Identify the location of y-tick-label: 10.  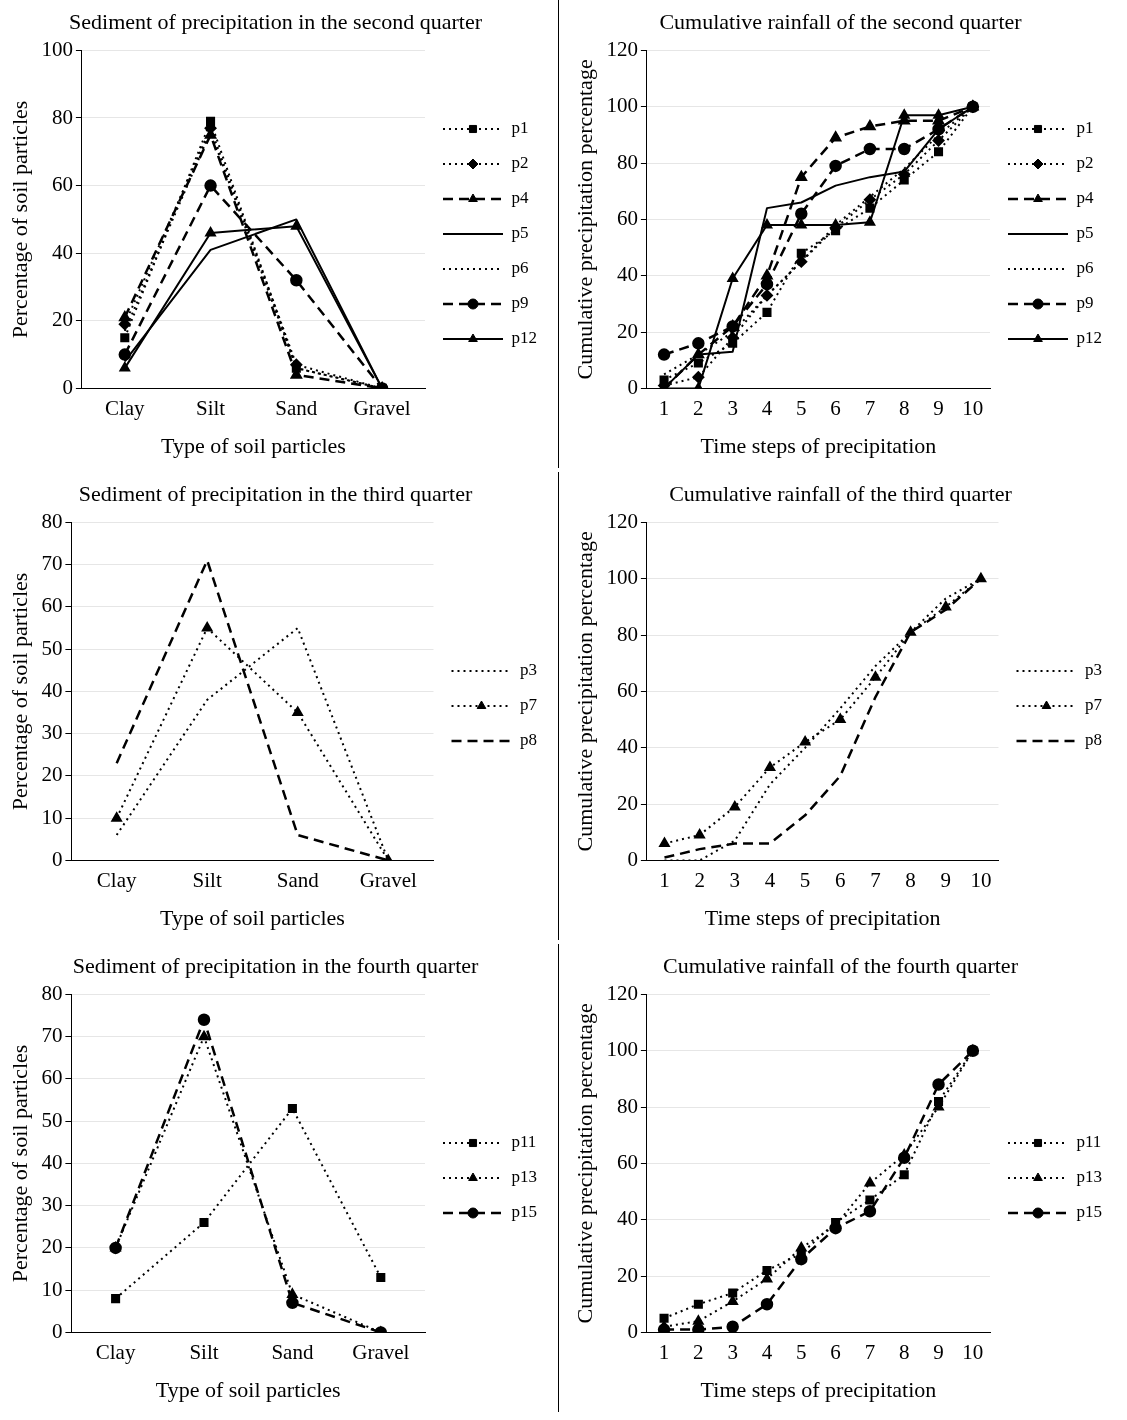
(52, 816).